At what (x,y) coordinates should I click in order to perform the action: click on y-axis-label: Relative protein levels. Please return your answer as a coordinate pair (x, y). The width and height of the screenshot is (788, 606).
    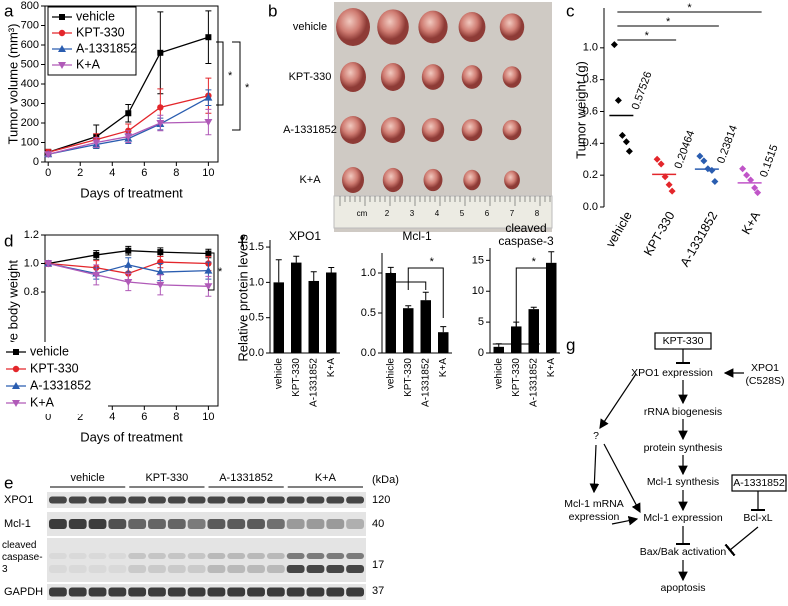
    Looking at the image, I should click on (242, 298).